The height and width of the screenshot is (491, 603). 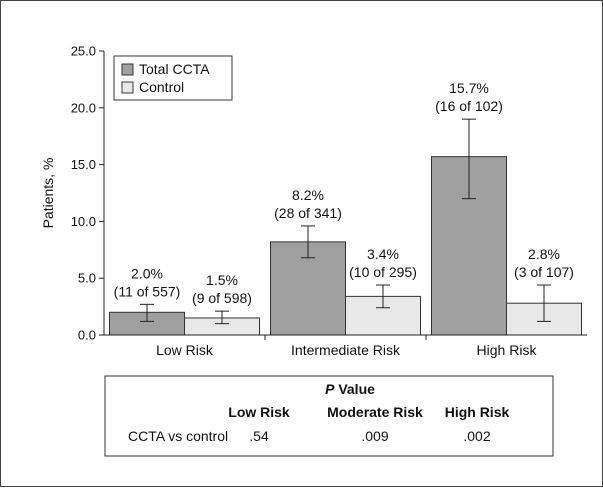 I want to click on data-label-percent-control-low-risk: 1.5%, so click(x=222, y=280).